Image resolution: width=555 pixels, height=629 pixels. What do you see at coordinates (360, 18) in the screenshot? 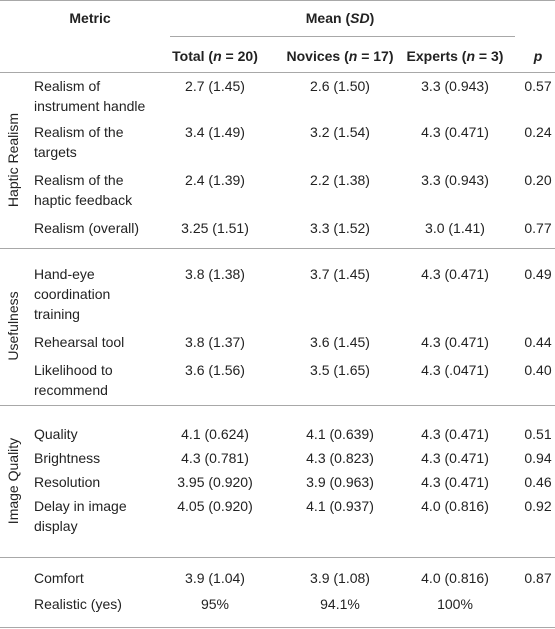
I see `header-text: SD` at bounding box center [360, 18].